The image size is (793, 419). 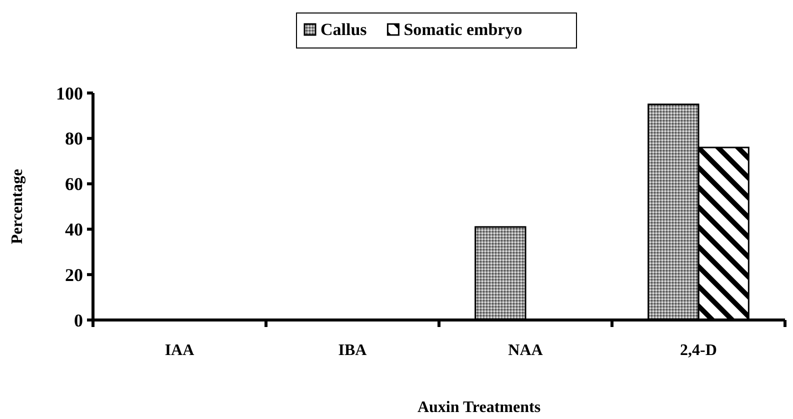 What do you see at coordinates (78, 320) in the screenshot?
I see `y-tick-label: 0` at bounding box center [78, 320].